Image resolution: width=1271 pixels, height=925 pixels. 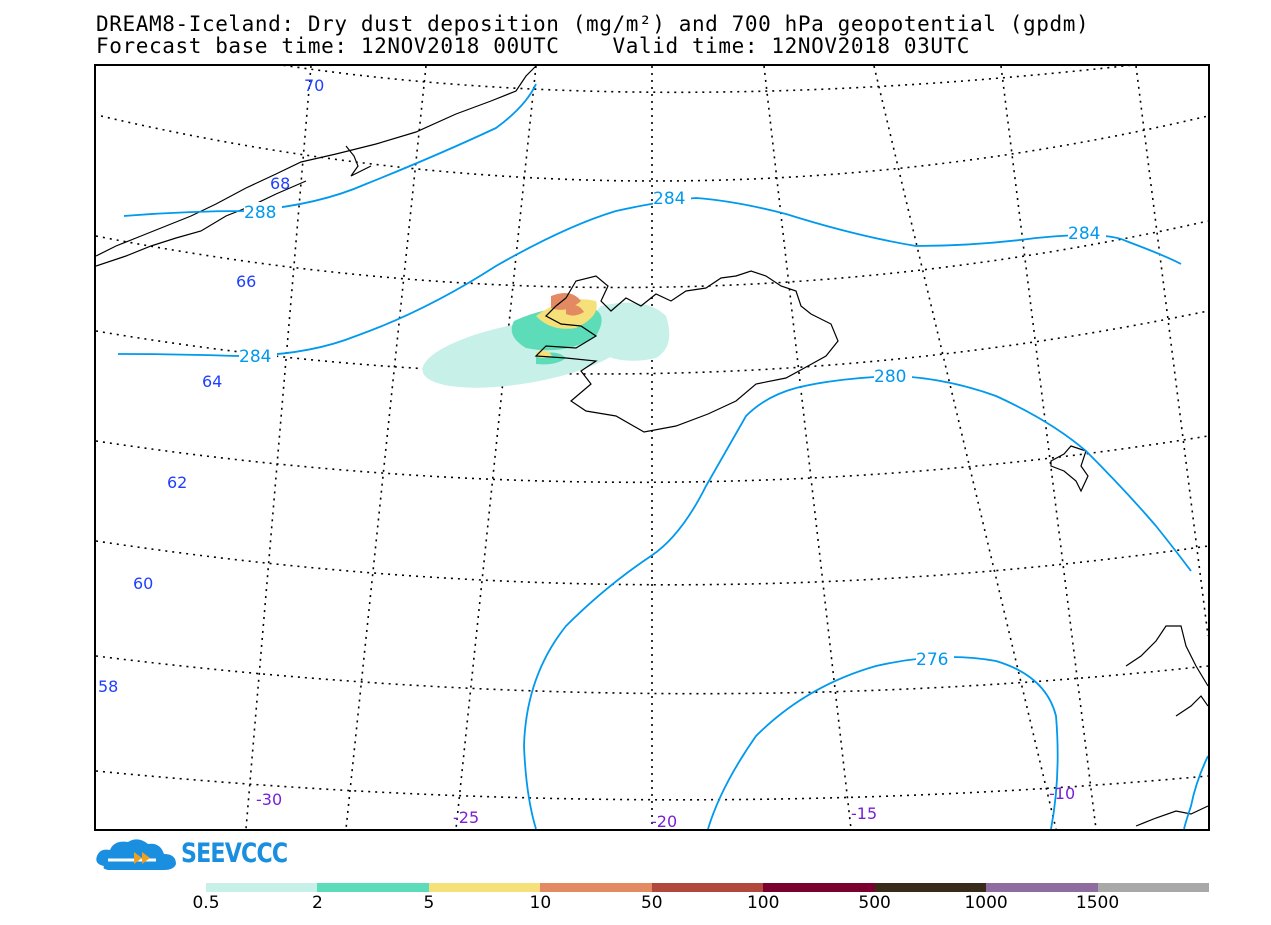 I want to click on latitude-label: 64, so click(x=212, y=381).